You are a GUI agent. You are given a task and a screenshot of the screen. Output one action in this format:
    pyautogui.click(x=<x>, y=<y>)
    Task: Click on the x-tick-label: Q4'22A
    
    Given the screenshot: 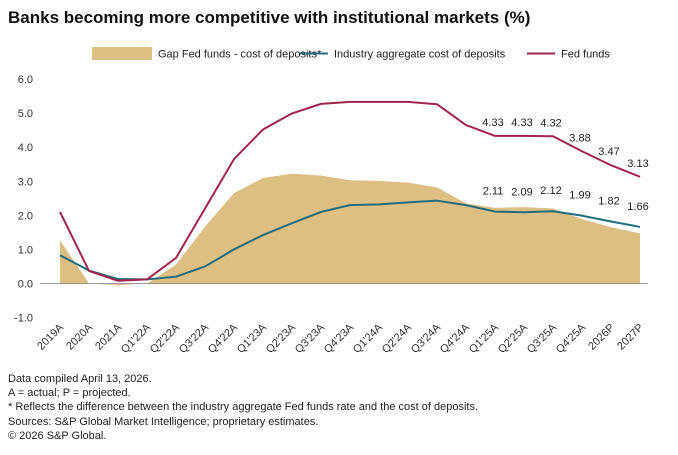 What is the action you would take?
    pyautogui.click(x=223, y=338)
    